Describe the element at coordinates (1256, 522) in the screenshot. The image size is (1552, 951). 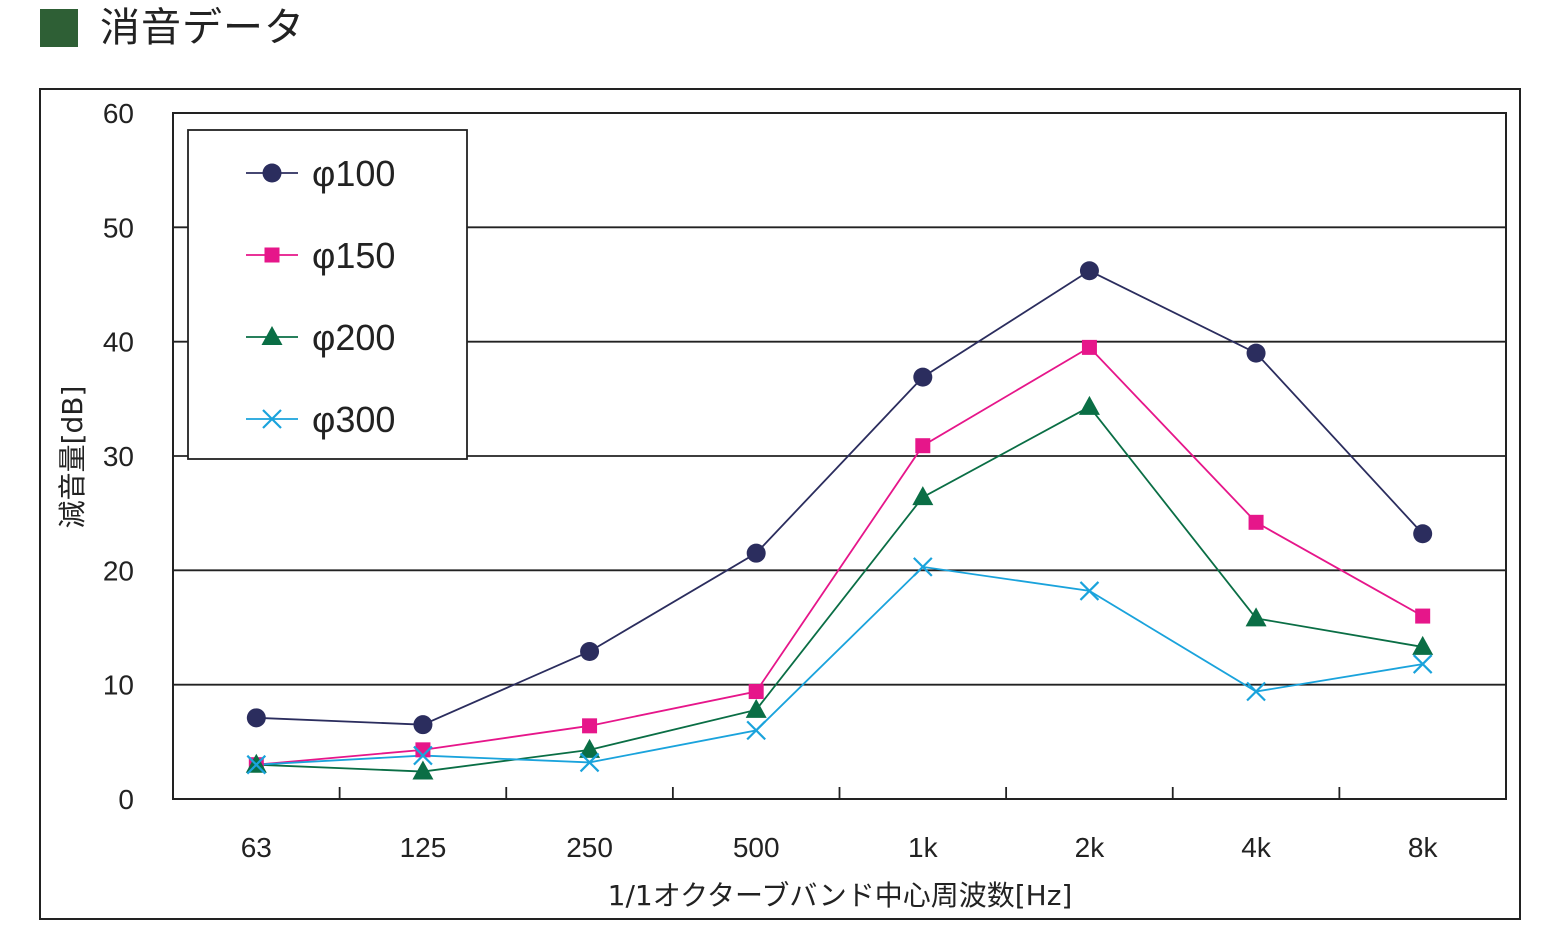
I see `series-2-point-4k` at that location.